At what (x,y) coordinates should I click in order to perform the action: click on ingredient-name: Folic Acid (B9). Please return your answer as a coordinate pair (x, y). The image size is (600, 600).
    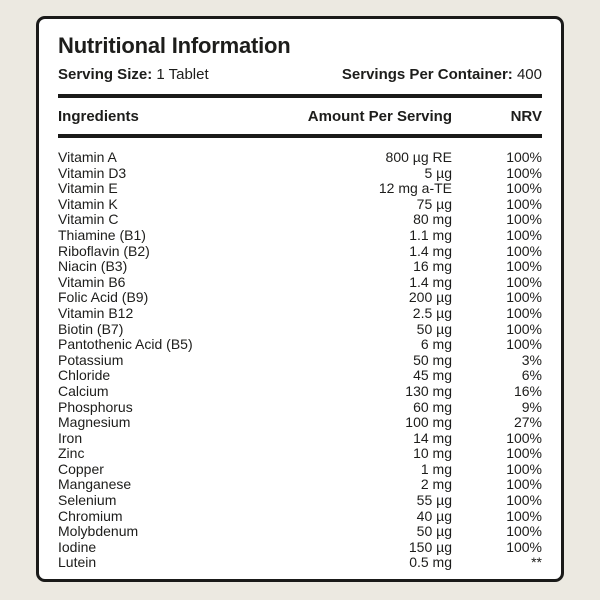
    Looking at the image, I should click on (103, 297).